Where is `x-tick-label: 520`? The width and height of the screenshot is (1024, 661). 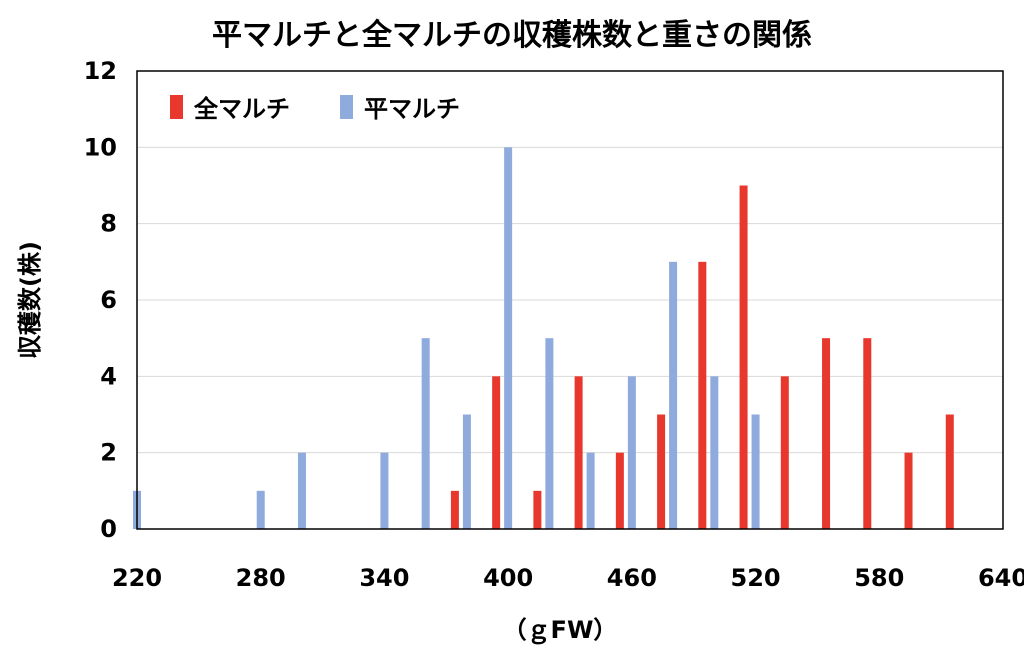 x-tick-label: 520 is located at coordinates (756, 578).